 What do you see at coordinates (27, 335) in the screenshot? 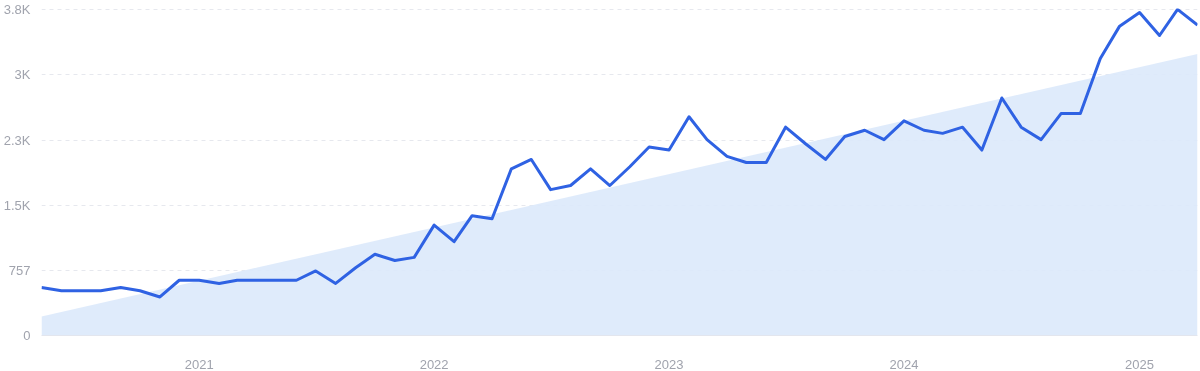
I see `y-tick-label: 0` at bounding box center [27, 335].